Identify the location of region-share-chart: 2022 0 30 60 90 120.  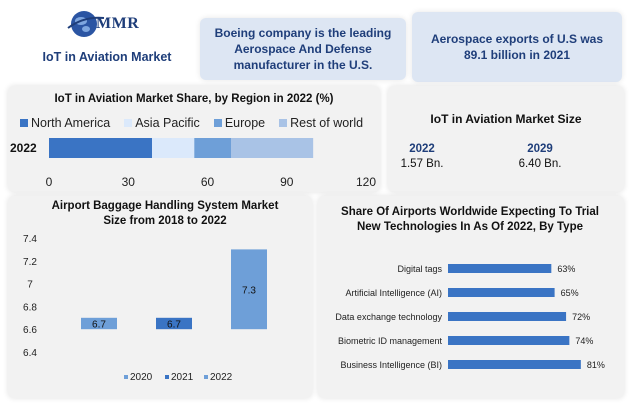
(193, 163).